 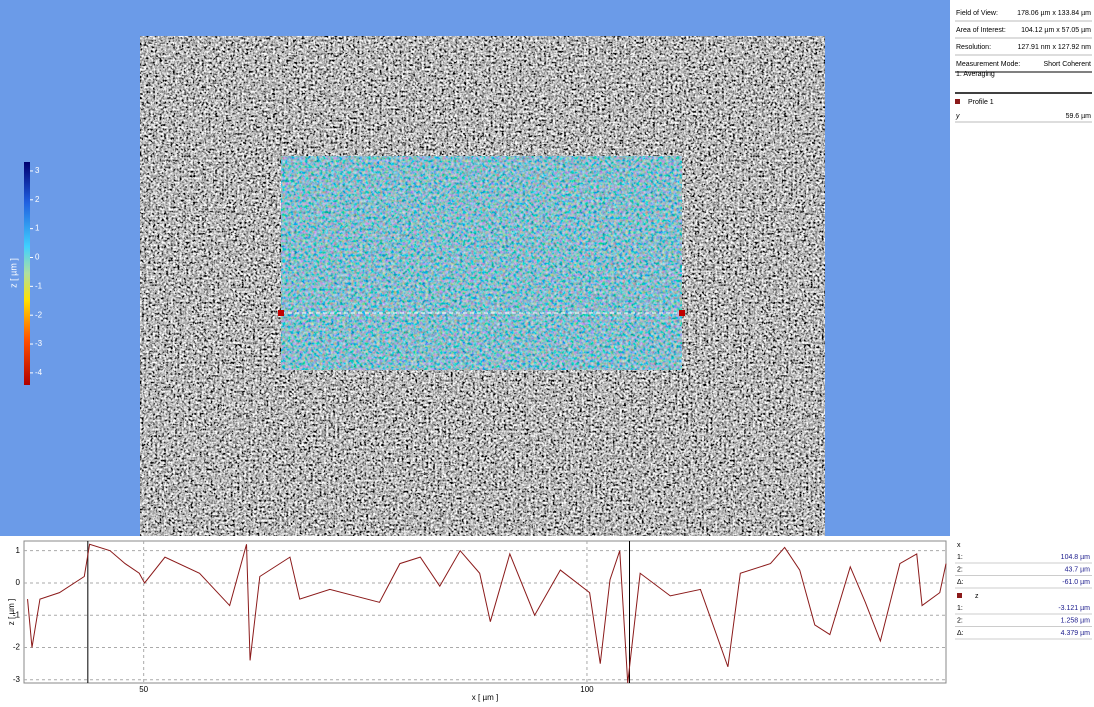 What do you see at coordinates (485, 697) in the screenshot?
I see `x-axis-label: x [ µm ]` at bounding box center [485, 697].